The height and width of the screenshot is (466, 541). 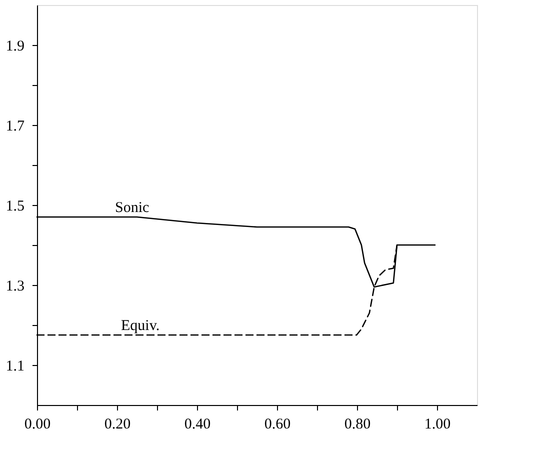 I want to click on y-tick-label: 1.5, so click(x=15, y=206).